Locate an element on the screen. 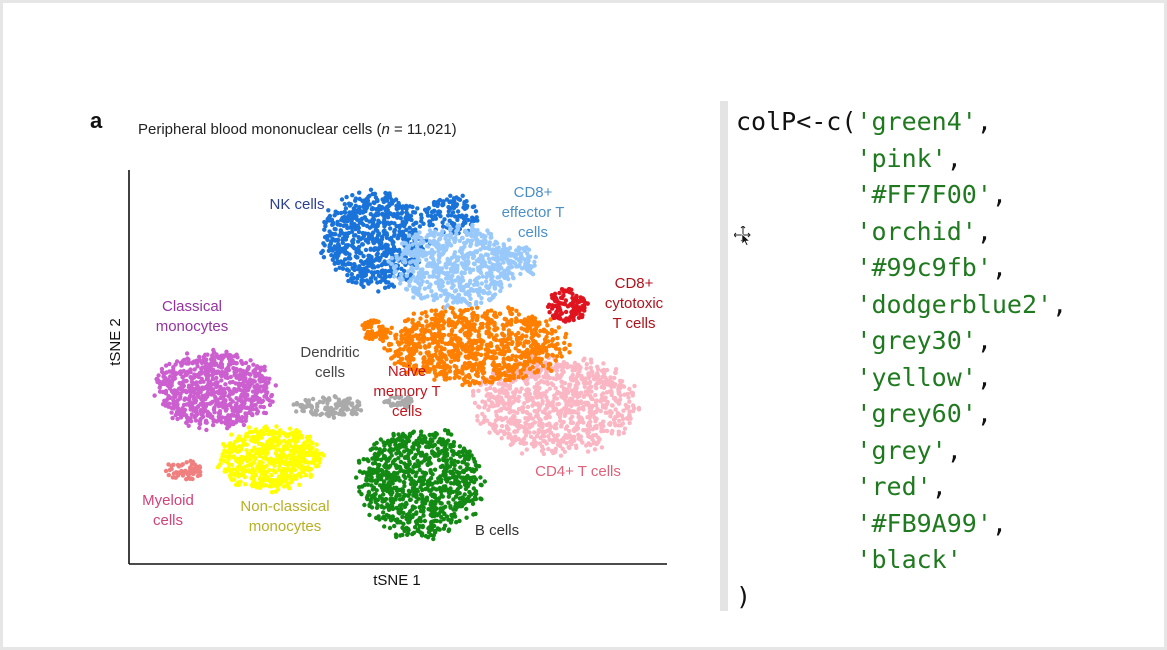  cell-point-cd8cyt is located at coordinates (558, 310).